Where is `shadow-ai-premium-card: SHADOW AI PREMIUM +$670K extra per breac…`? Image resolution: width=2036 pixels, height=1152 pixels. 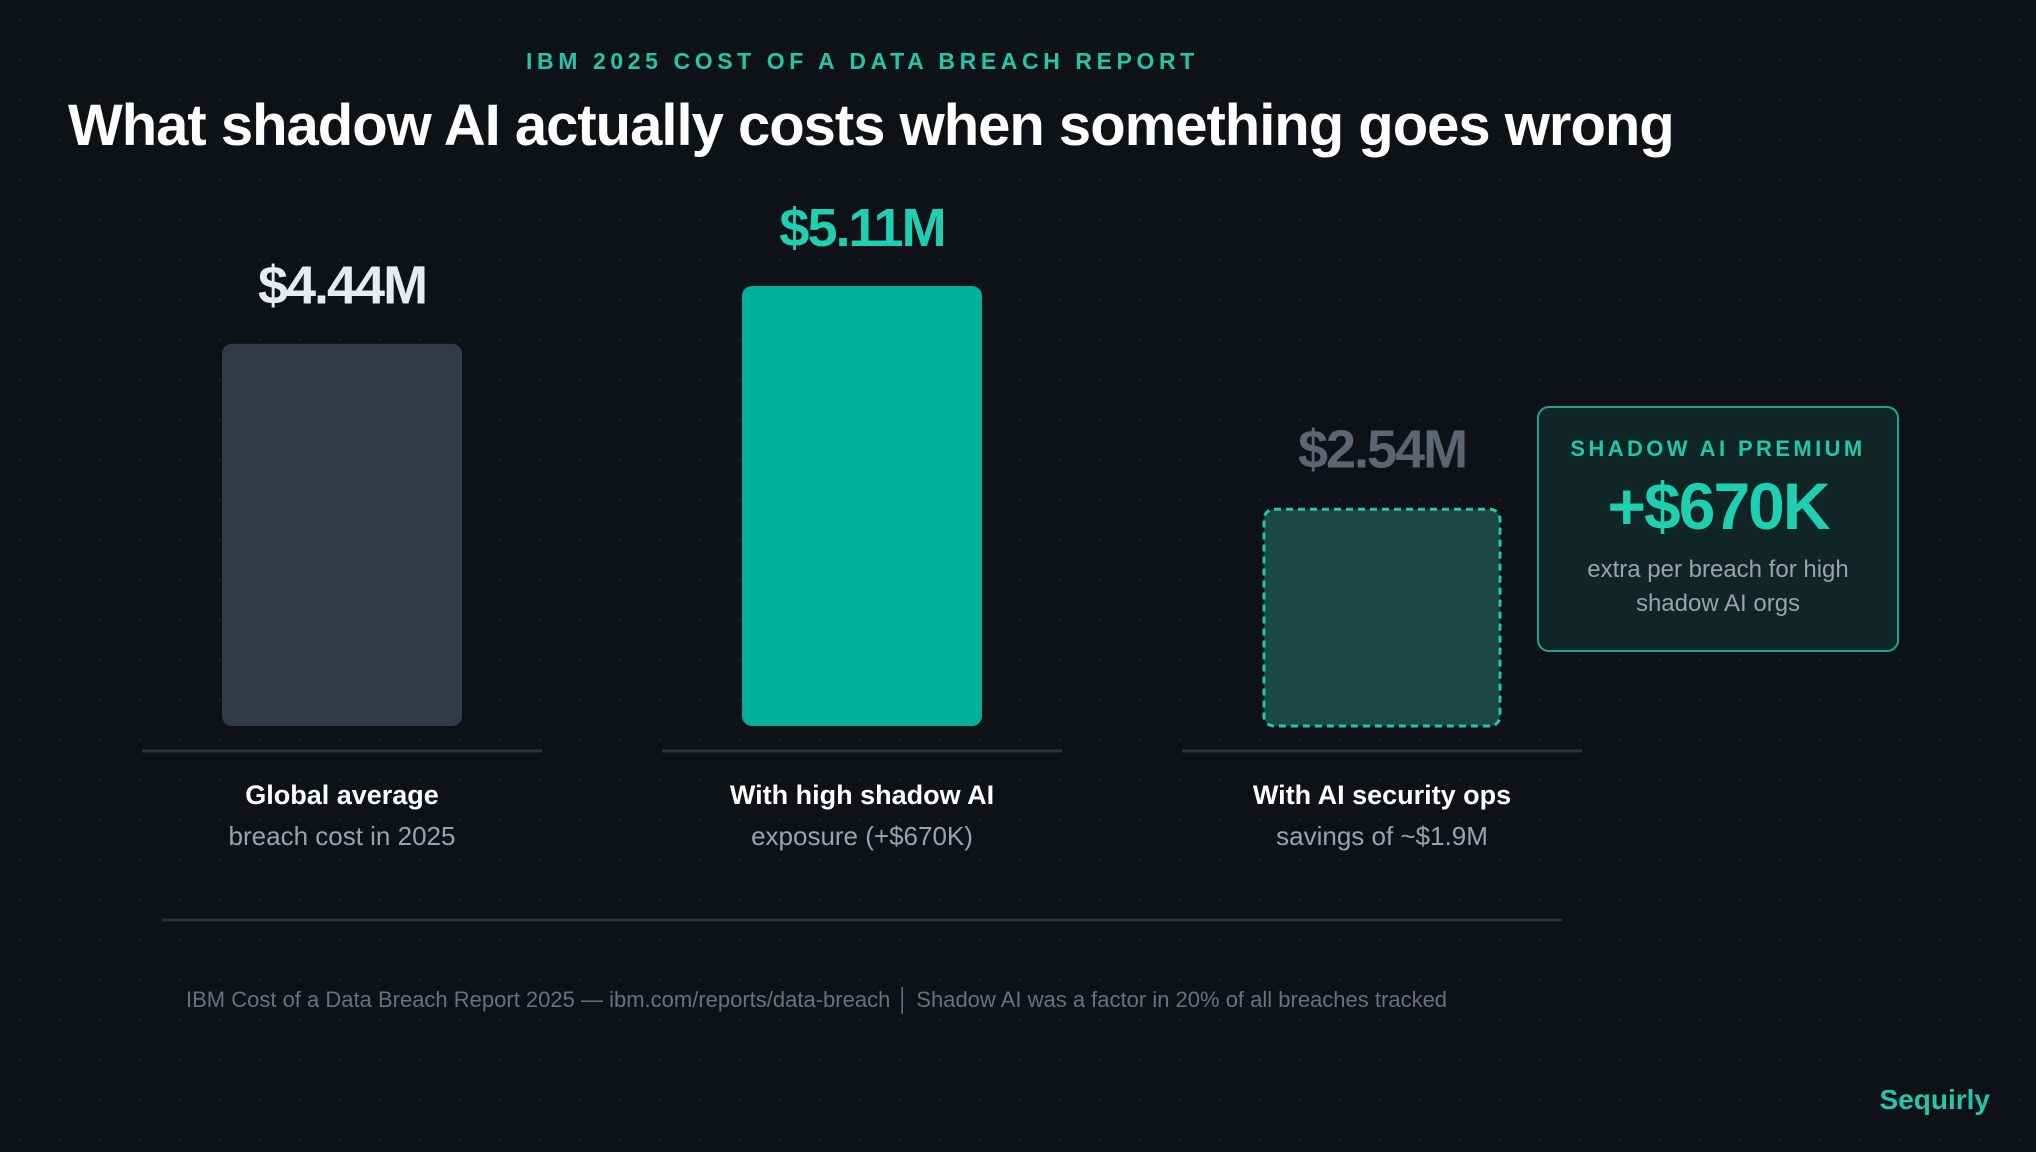
shadow-ai-premium-card: SHADOW AI PREMIUM +$670K extra per breac… is located at coordinates (1718, 529).